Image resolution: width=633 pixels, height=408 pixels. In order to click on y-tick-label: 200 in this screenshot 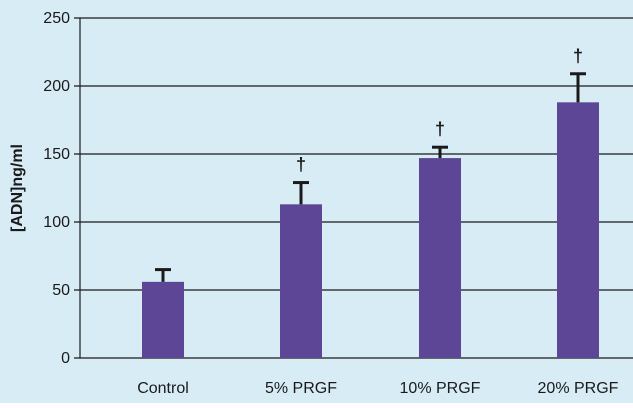, I will do `click(56, 86)`.